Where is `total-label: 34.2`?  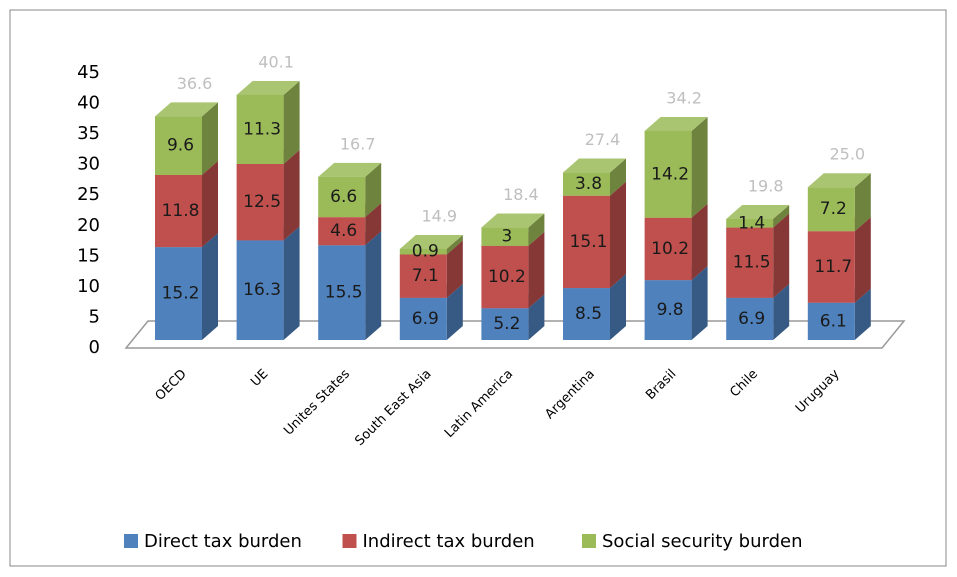 total-label: 34.2 is located at coordinates (684, 98).